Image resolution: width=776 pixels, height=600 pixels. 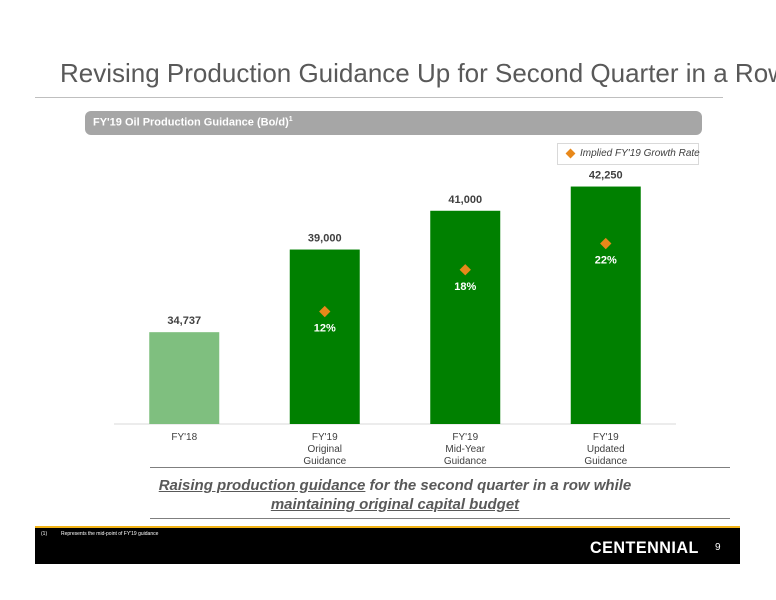 I want to click on takeaway-rule-bottom, so click(x=440, y=518).